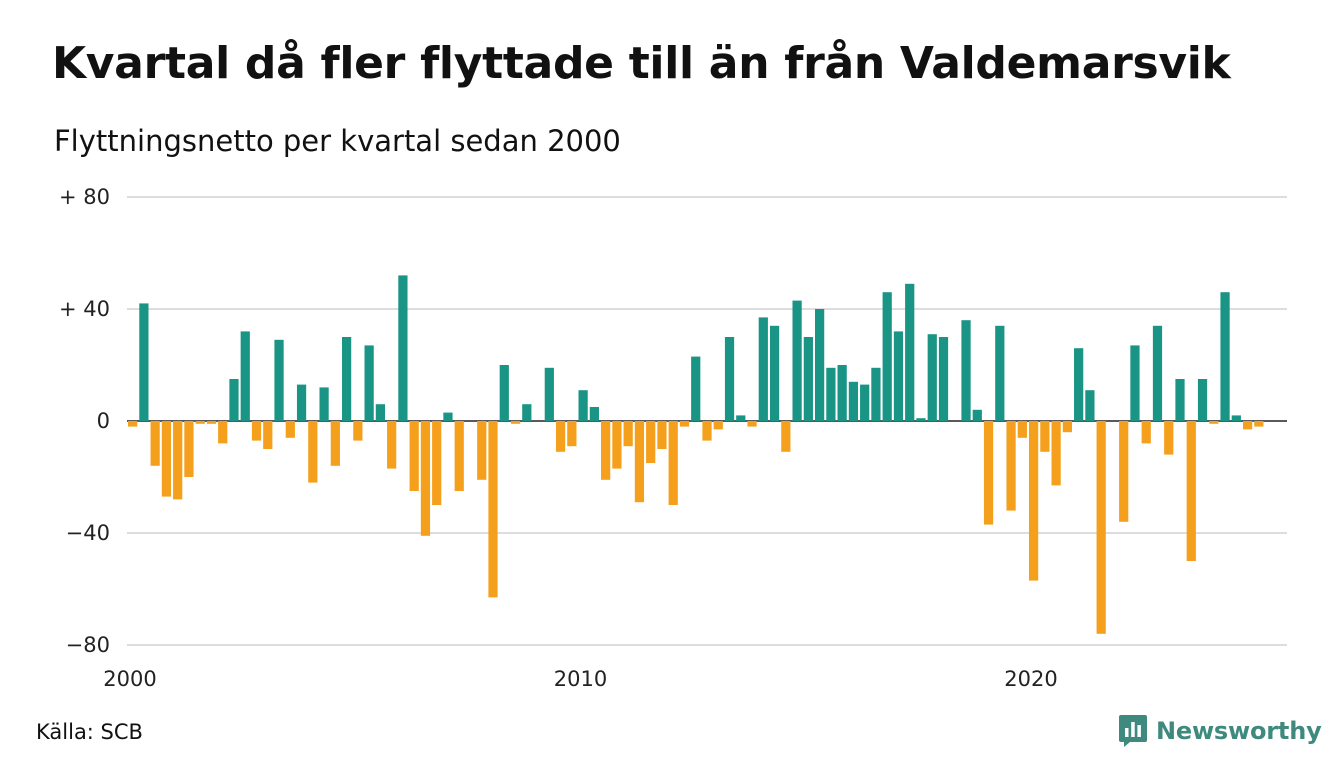 The width and height of the screenshot is (1340, 780). Describe the element at coordinates (103, 421) in the screenshot. I see `y-tick-label: 0` at that location.